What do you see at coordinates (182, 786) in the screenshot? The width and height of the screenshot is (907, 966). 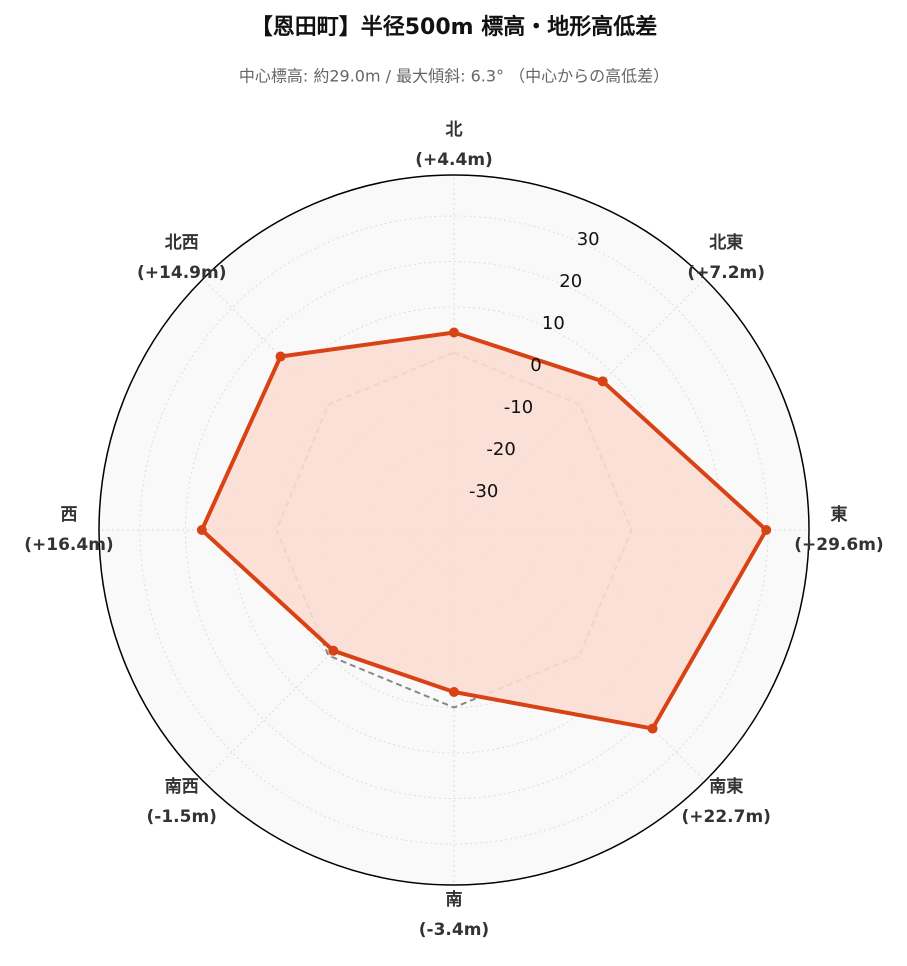 I see `category-label: 南西` at bounding box center [182, 786].